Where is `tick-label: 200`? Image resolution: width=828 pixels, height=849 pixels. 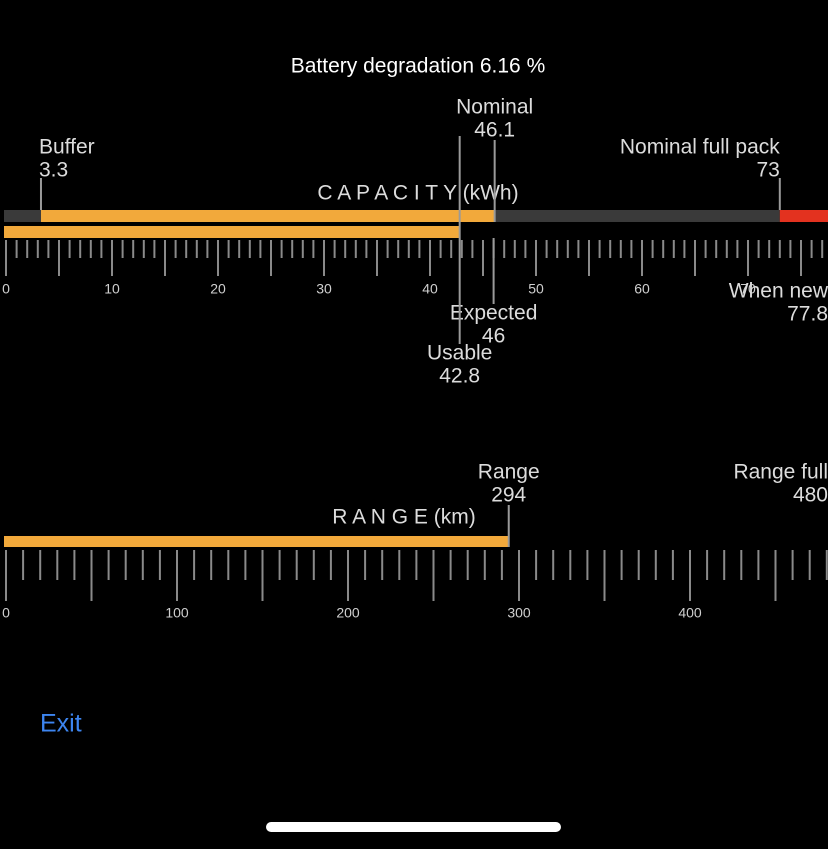 tick-label: 200 is located at coordinates (348, 613).